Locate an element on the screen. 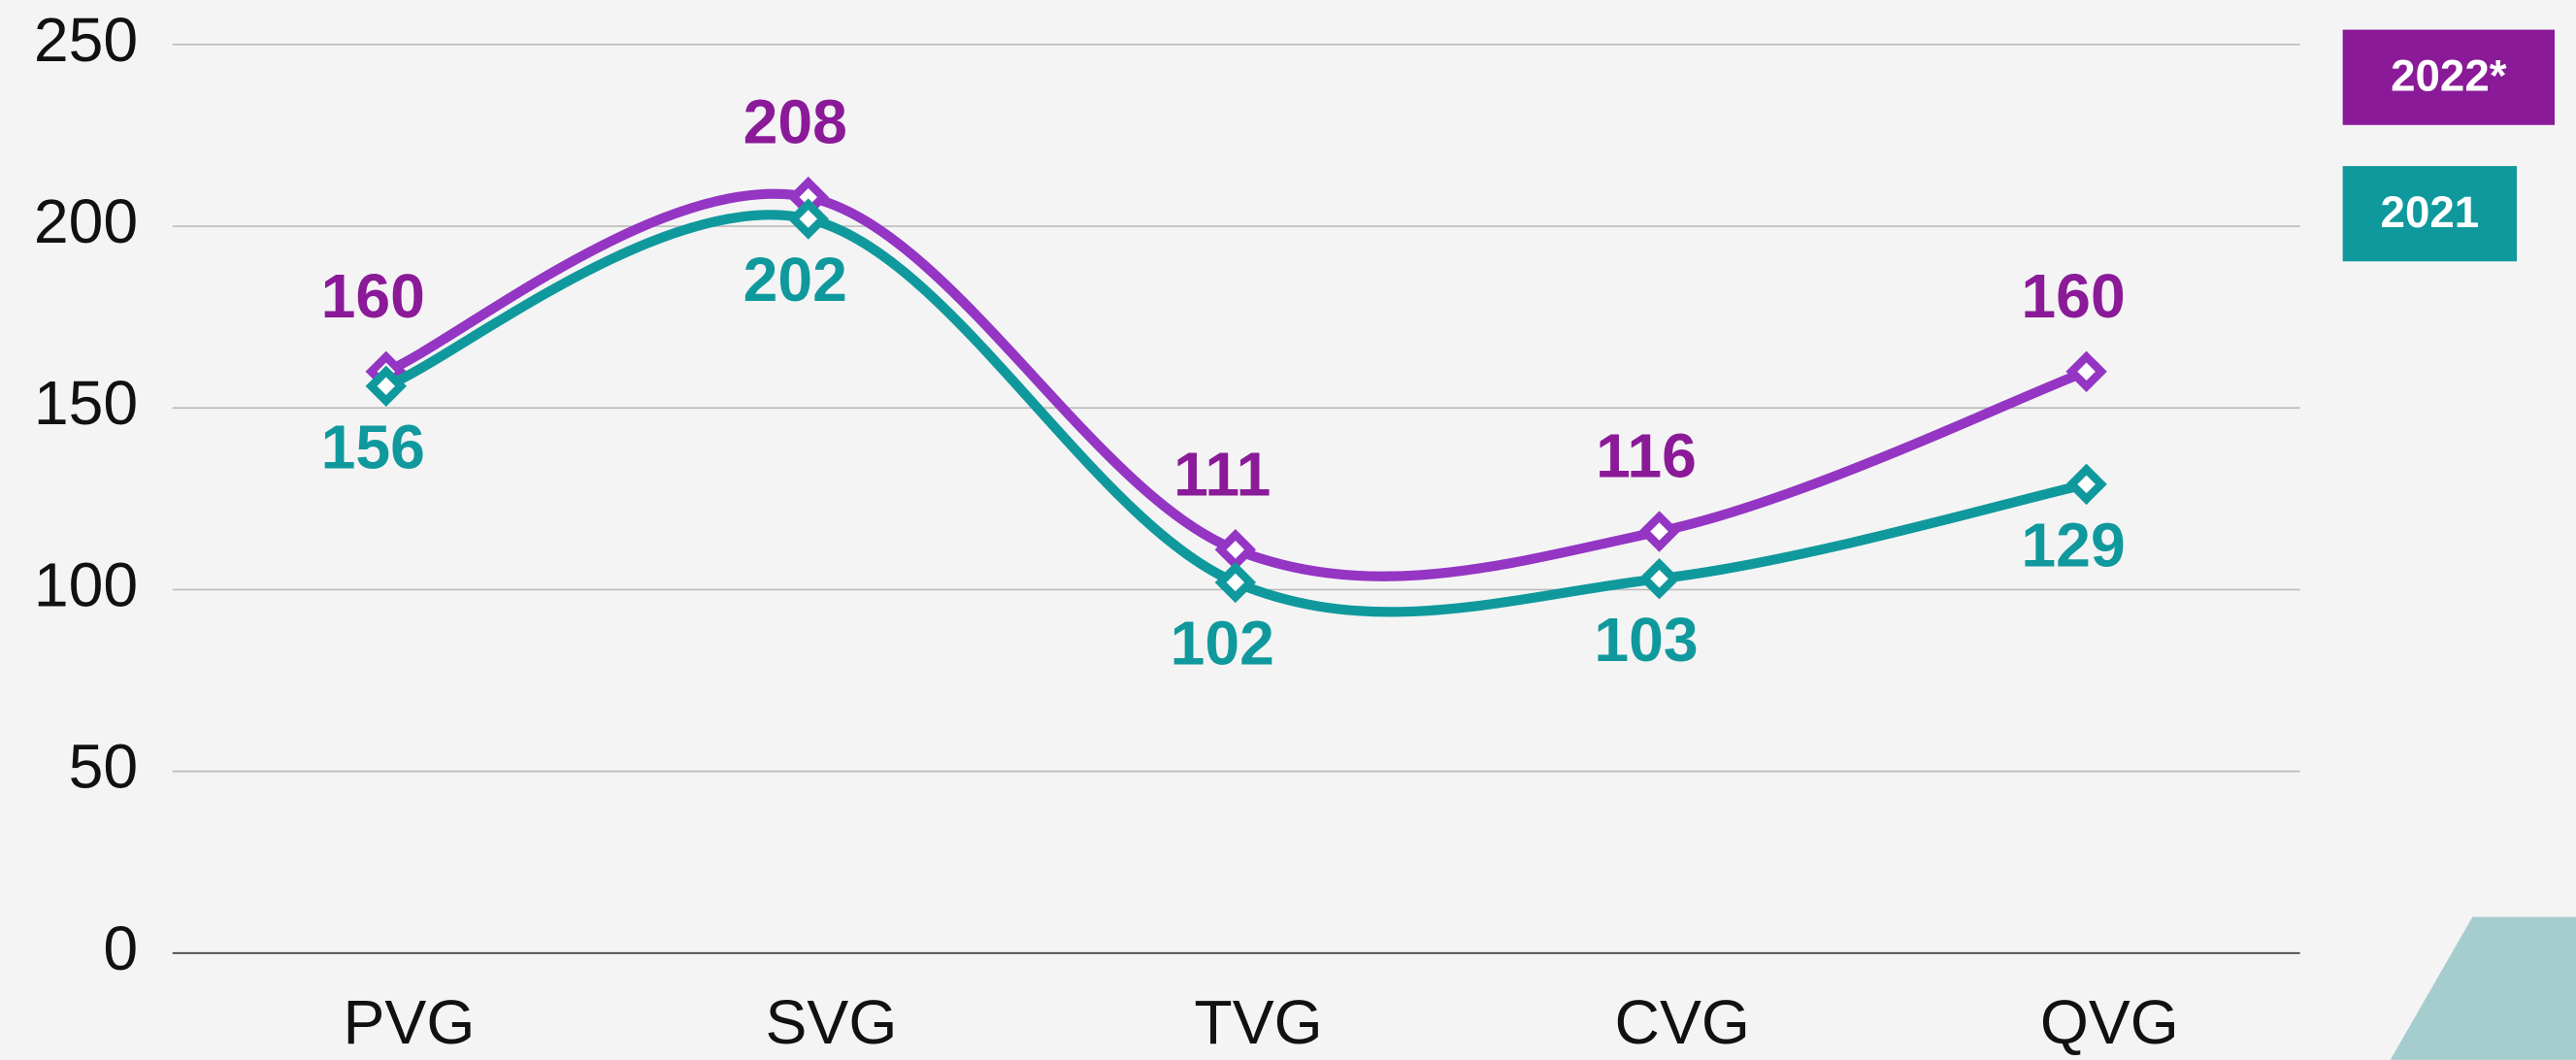 The height and width of the screenshot is (1060, 2576). x-tick-label: TVG is located at coordinates (1258, 1022).